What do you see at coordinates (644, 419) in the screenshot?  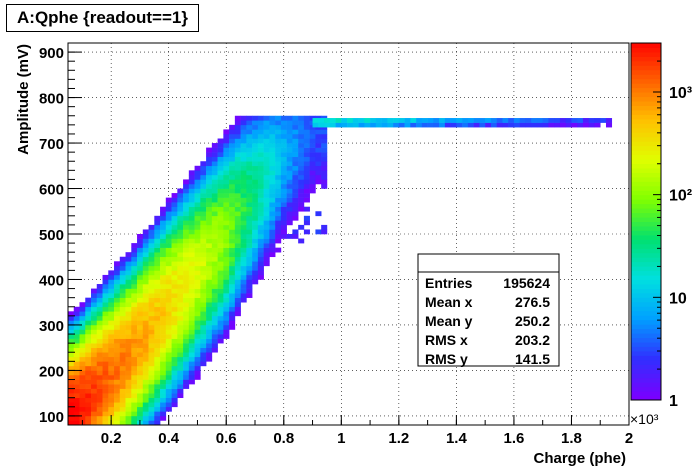 I see `x-scale-exponent: ×10³` at bounding box center [644, 419].